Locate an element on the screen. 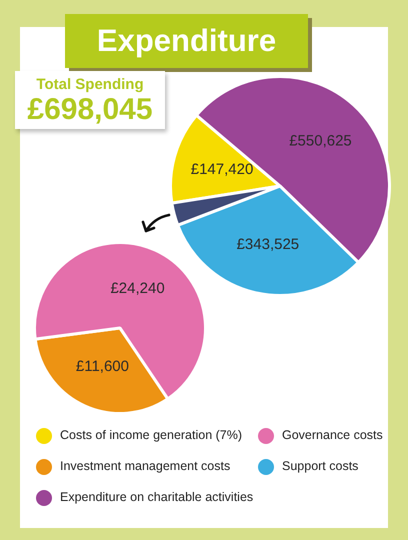 The height and width of the screenshot is (540, 408). legend-label: Expenditure on charitable activities is located at coordinates (157, 497).